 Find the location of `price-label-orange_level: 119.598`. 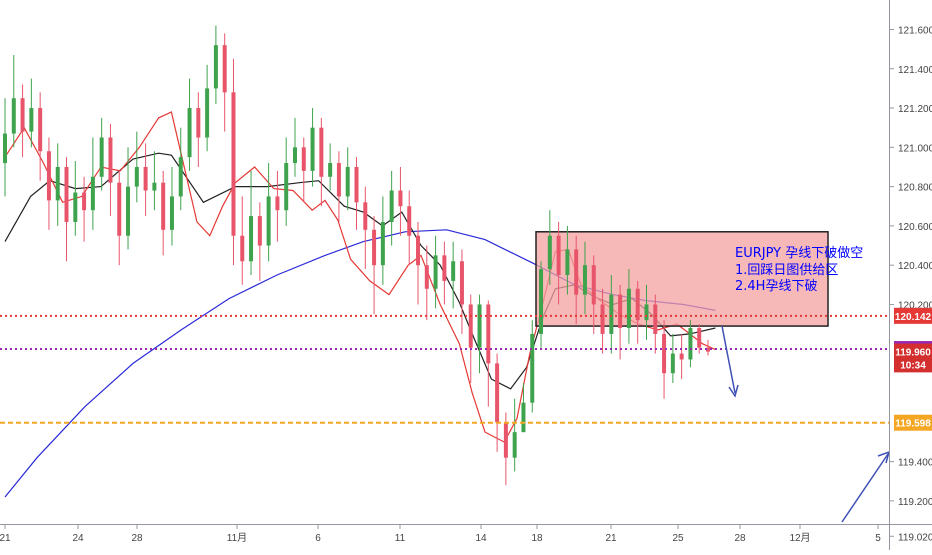

price-label-orange_level: 119.598 is located at coordinates (913, 424).